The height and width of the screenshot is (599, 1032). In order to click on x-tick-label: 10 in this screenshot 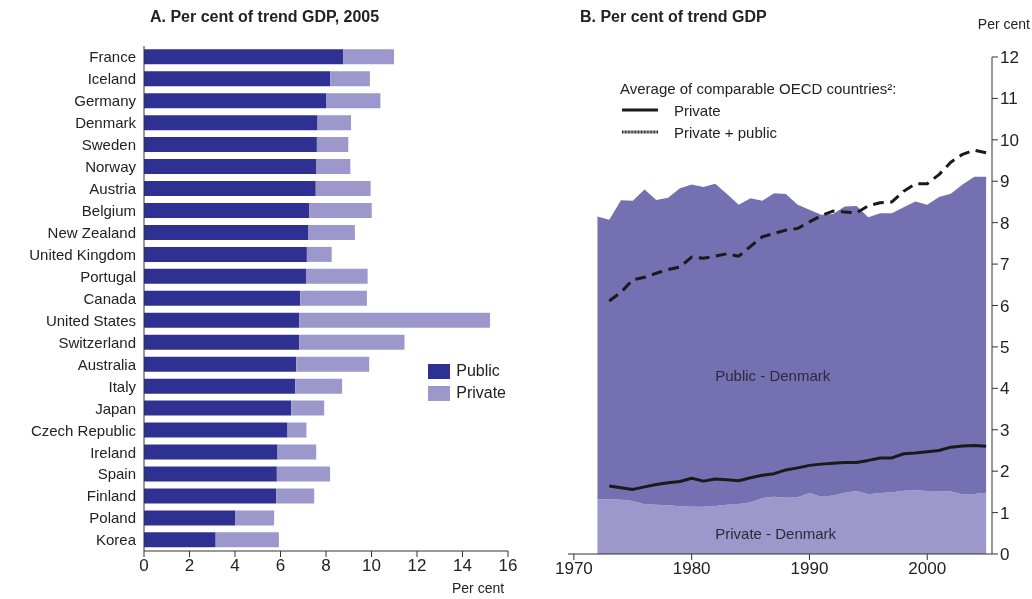, I will do `click(371, 566)`.